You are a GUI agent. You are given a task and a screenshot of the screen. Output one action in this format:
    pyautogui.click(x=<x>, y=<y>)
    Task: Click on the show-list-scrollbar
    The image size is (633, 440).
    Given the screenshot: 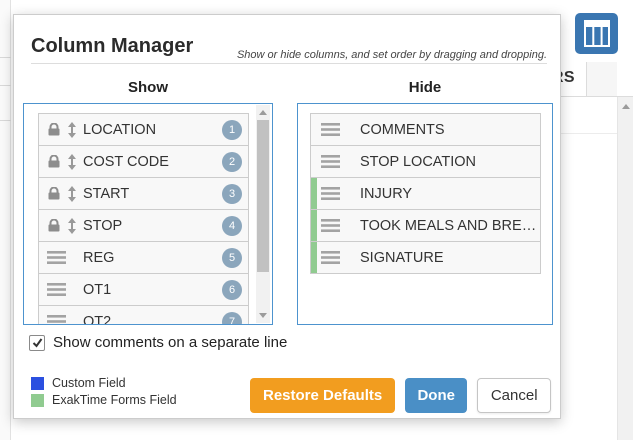 What is the action you would take?
    pyautogui.click(x=263, y=214)
    